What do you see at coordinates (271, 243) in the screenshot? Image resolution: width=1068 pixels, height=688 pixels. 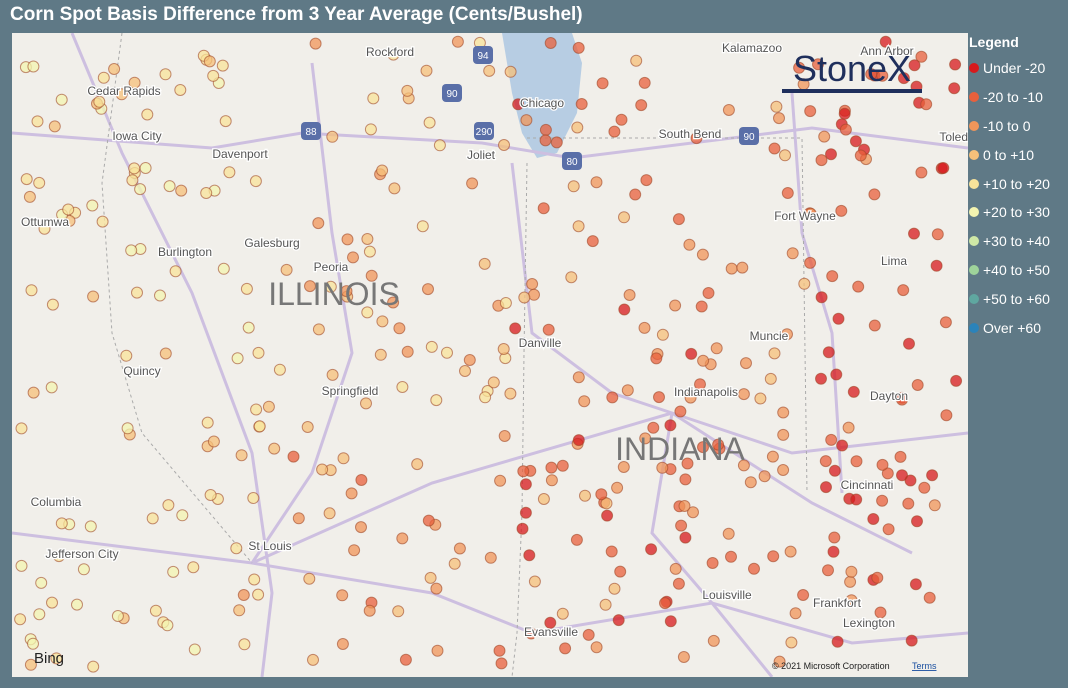 I see `city-label: Galesburg` at bounding box center [271, 243].